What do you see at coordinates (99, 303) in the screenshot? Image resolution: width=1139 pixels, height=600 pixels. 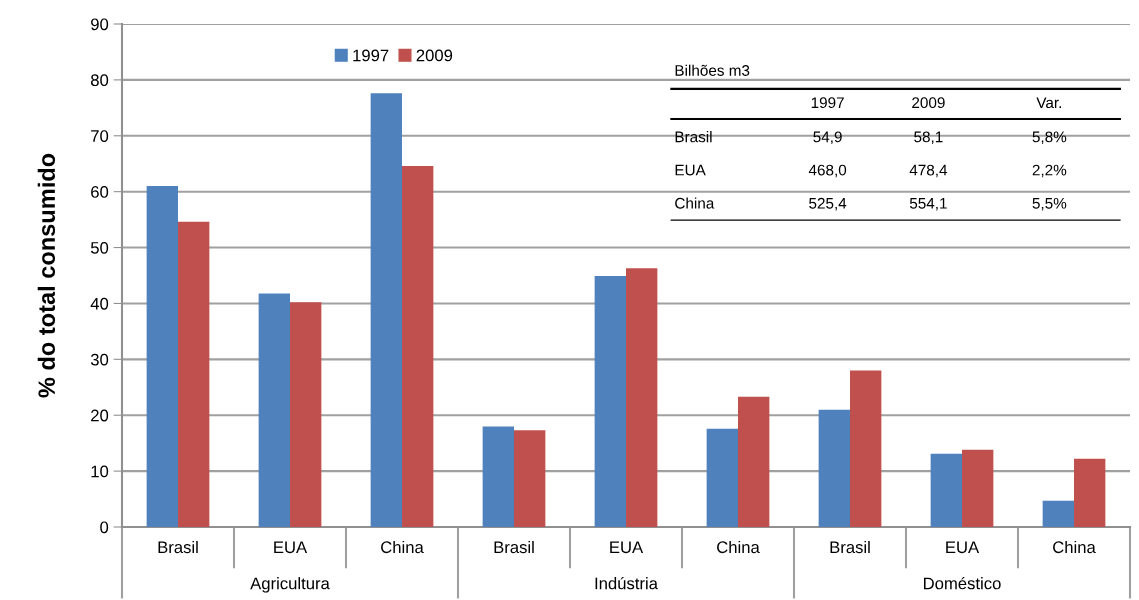 I see `y-tick-label: 40` at bounding box center [99, 303].